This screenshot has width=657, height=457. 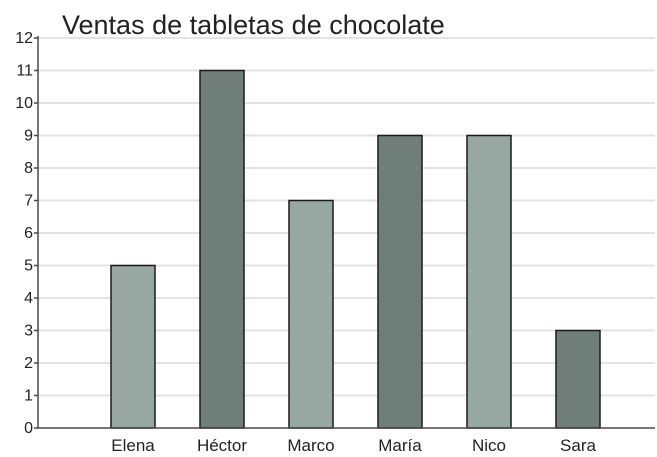 I want to click on bar-sara, so click(x=578, y=379).